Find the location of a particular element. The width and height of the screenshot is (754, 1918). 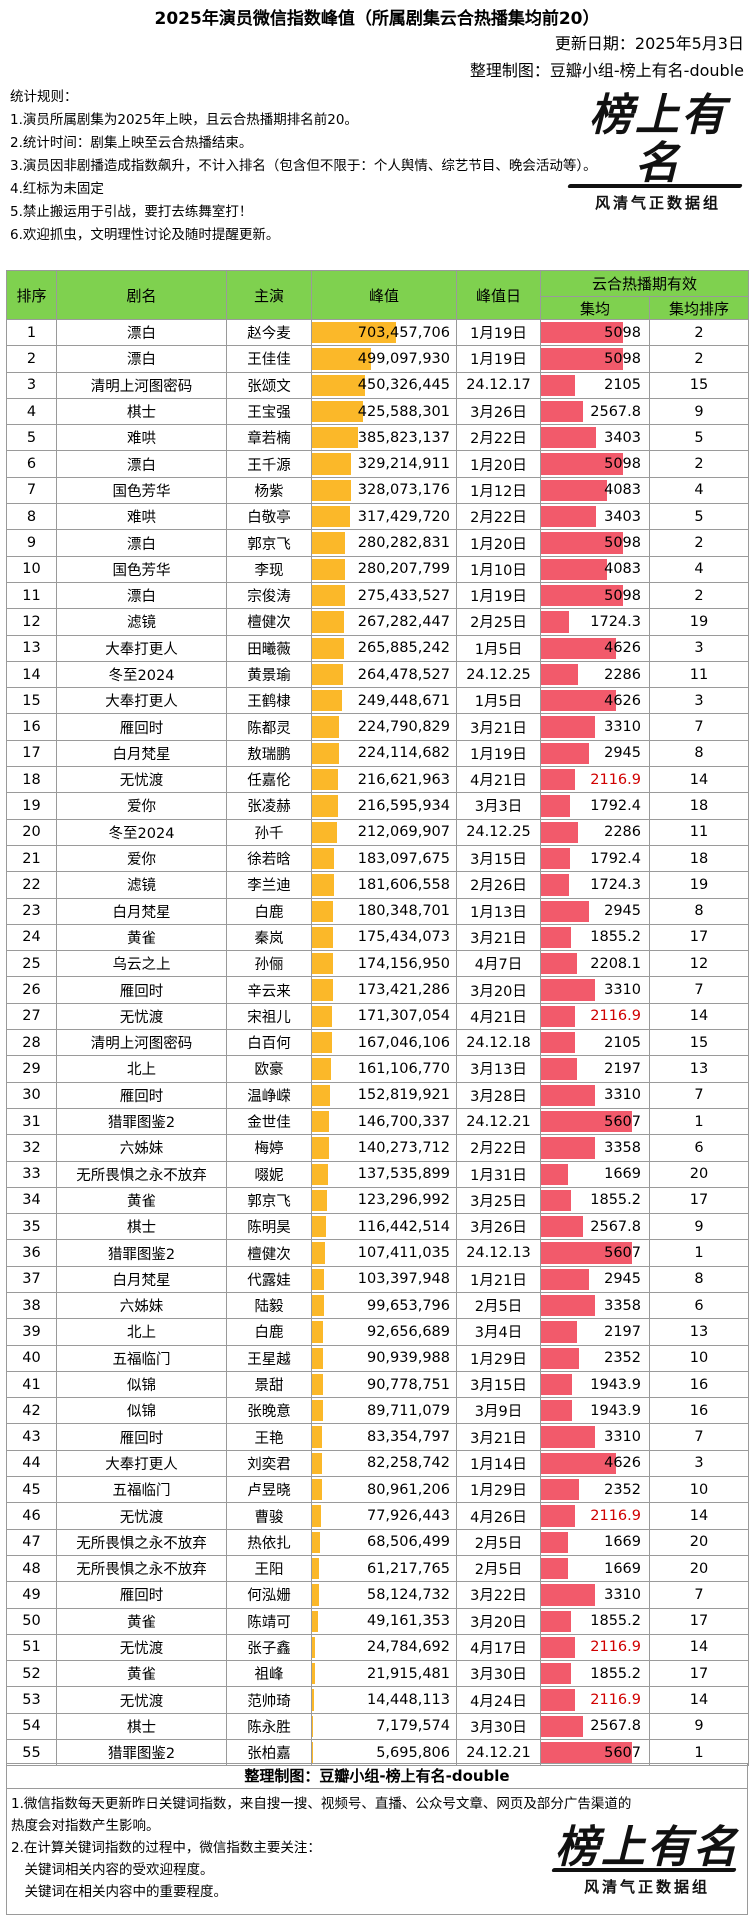

rank-cell: 39 is located at coordinates (31, 1332).